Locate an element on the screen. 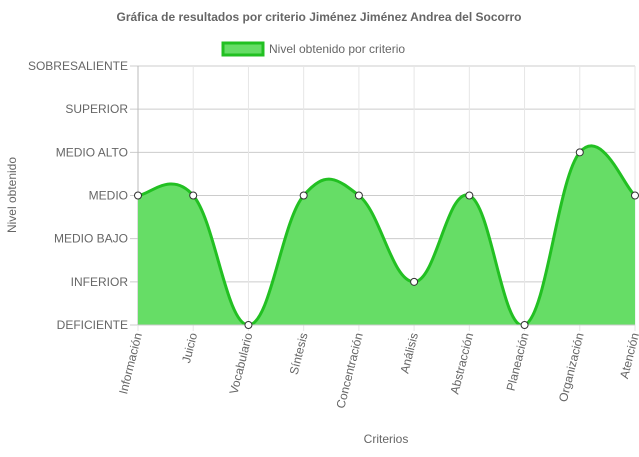 The image size is (639, 457). x-tick-label: Abstracción is located at coordinates (461, 363).